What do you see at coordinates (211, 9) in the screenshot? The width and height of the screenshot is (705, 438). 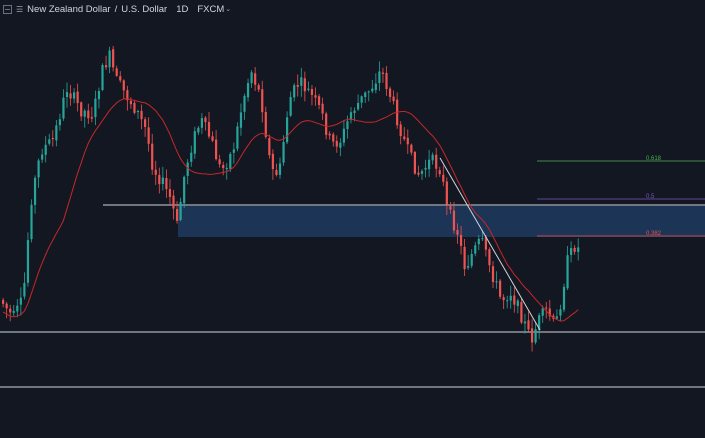 I see `source-label: FXCM` at bounding box center [211, 9].